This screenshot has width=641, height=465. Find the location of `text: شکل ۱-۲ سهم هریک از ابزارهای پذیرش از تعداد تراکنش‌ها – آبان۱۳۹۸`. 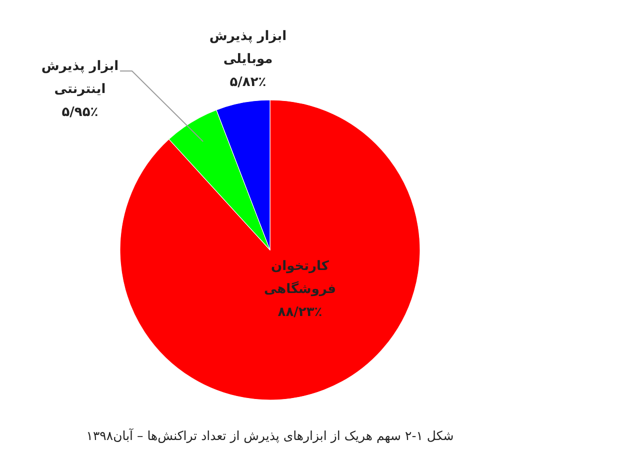

text: شکل ۱-۲ سهم هریک از ابزارهای پذیرش از تعداد تراکنش‌ها – آبان۱۳۹۸ is located at coordinates (270, 436).